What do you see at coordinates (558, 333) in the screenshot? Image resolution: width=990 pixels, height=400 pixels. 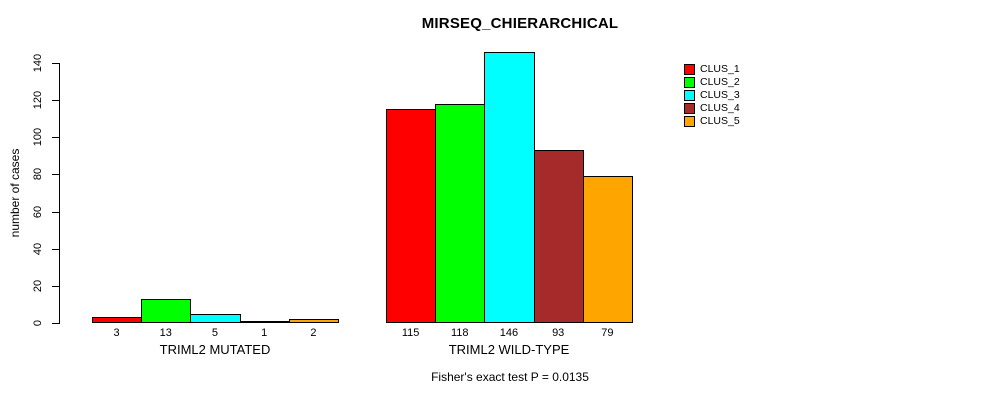 I see `bar-value-label: 93` at bounding box center [558, 333].